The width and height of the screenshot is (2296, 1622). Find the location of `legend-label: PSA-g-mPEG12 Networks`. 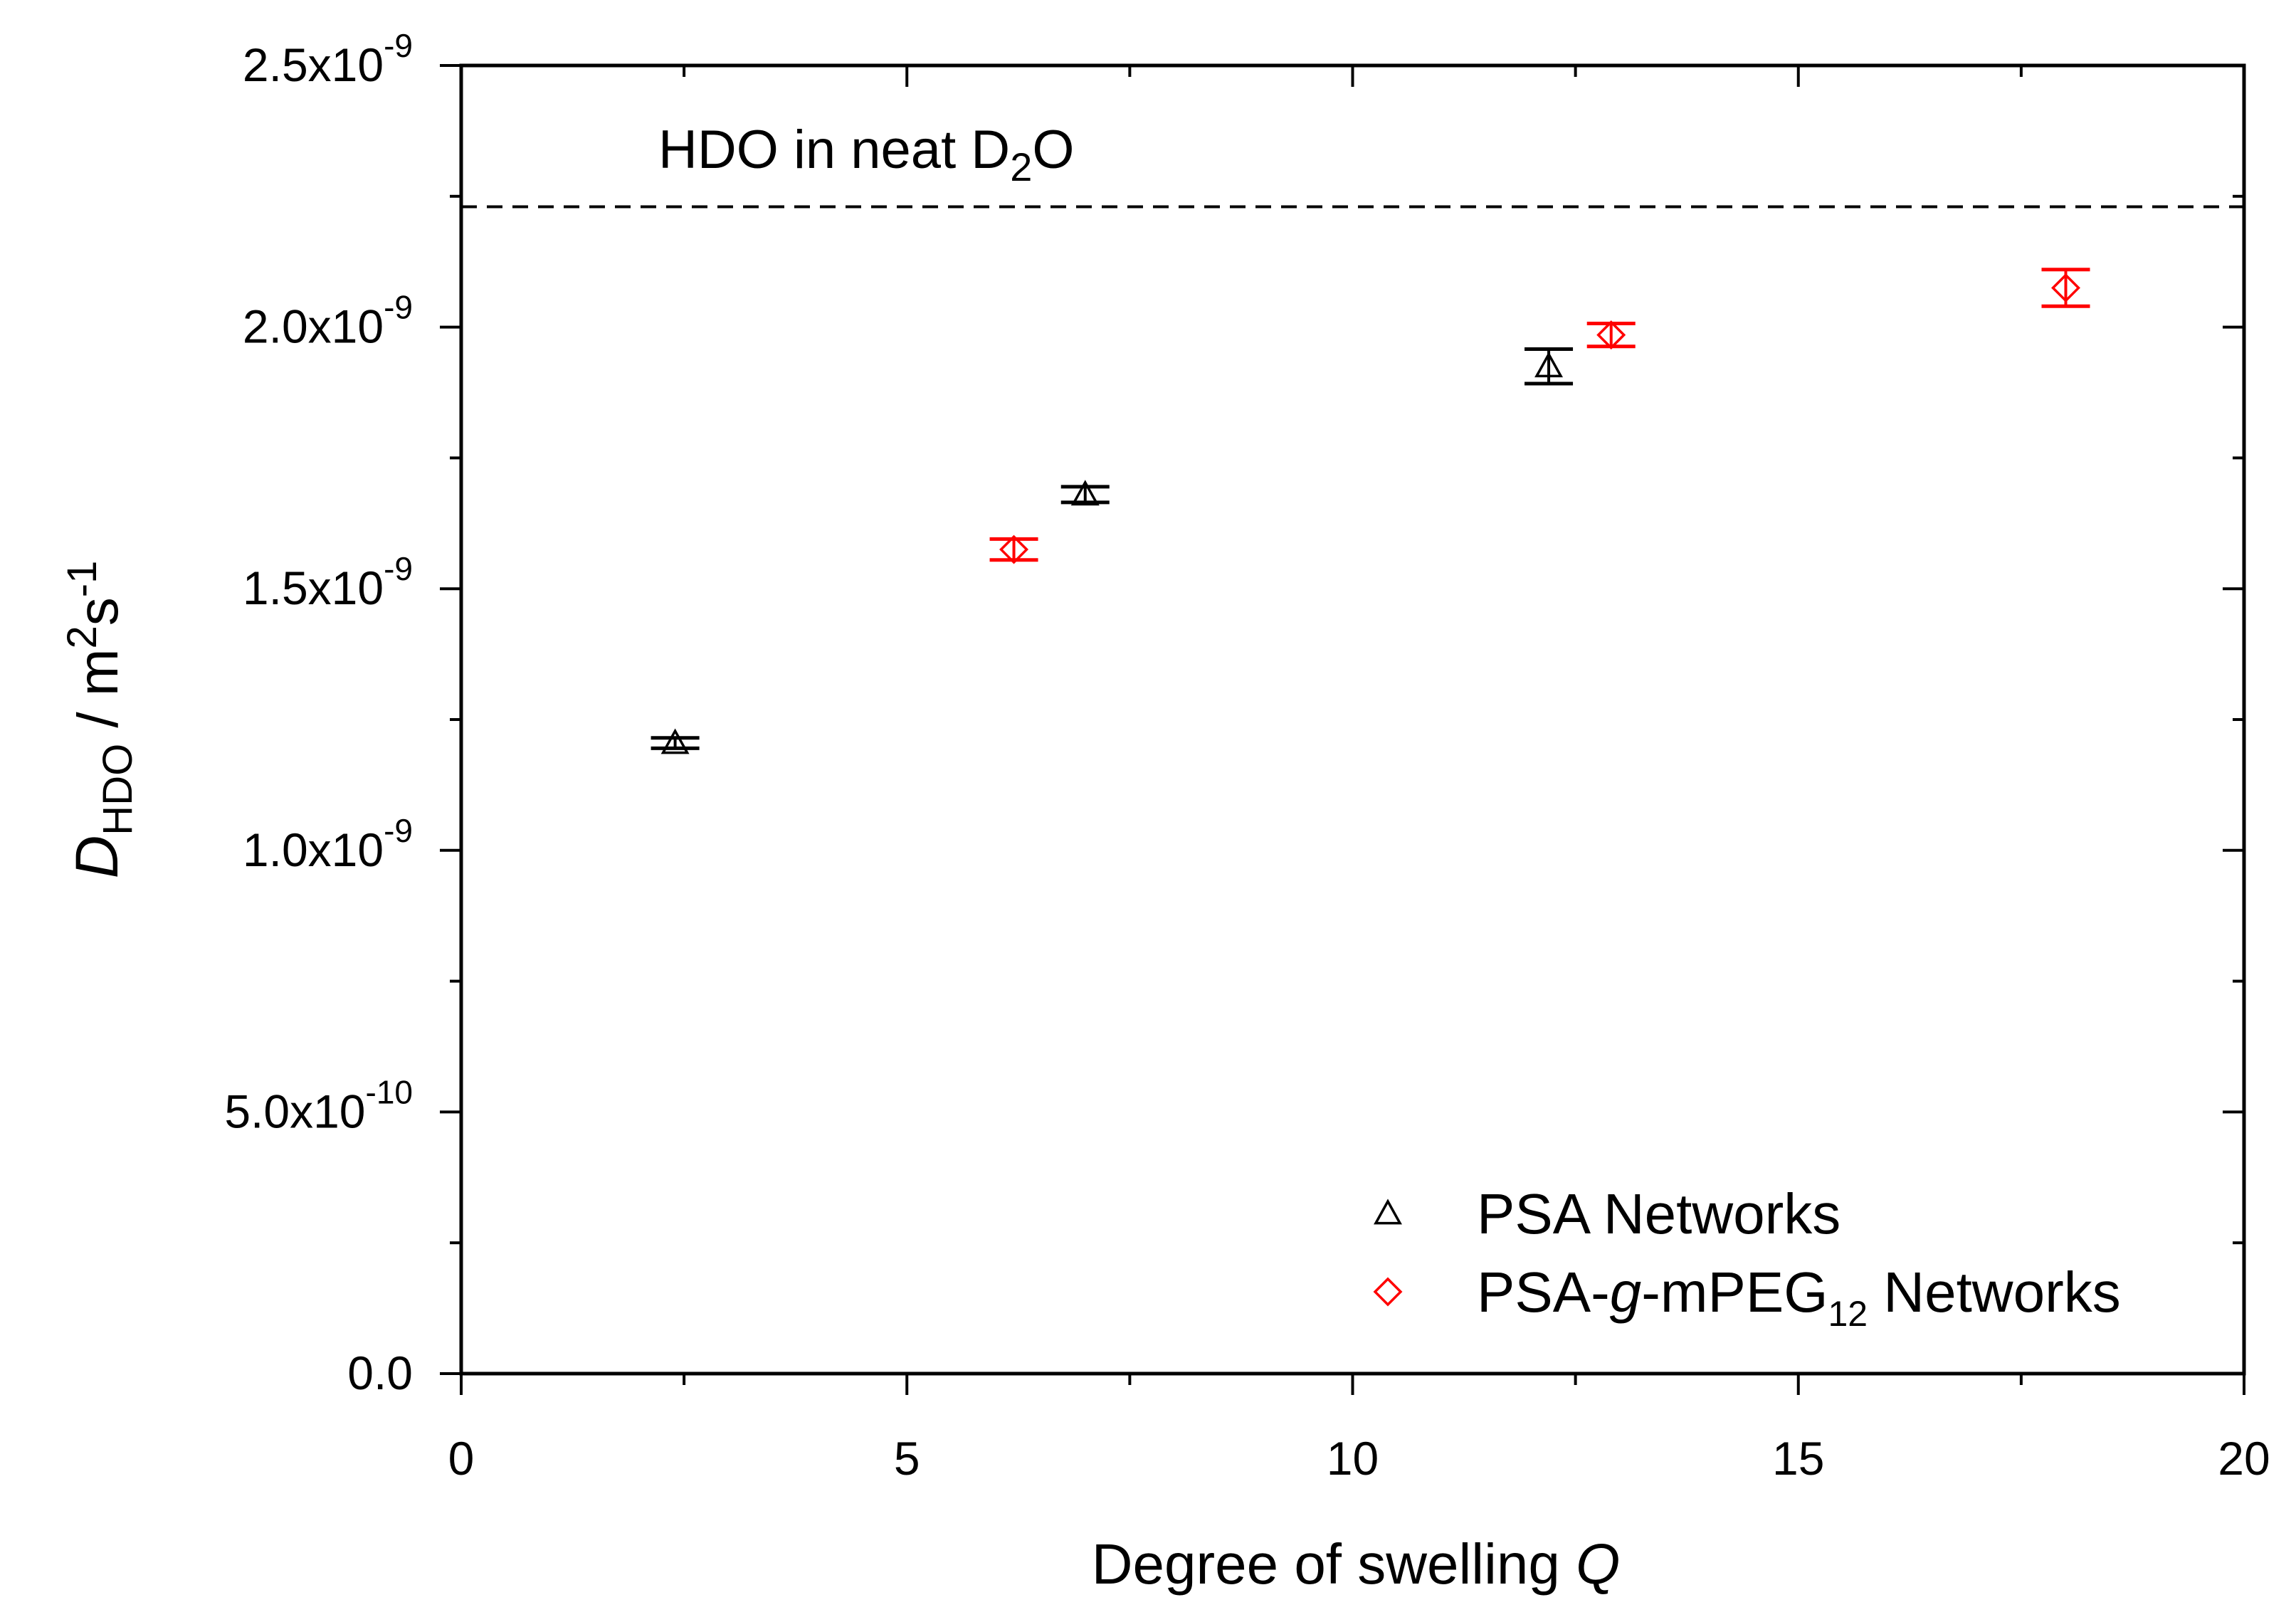

legend-label: PSA-g-mPEG12 Networks is located at coordinates (1799, 1297).